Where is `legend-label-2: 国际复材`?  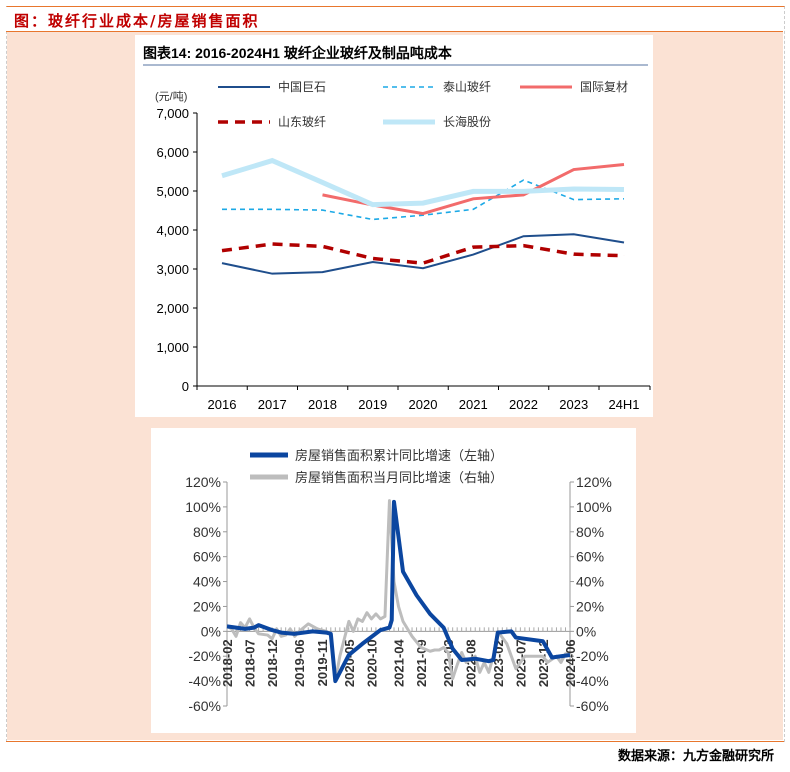 legend-label-2: 国际复材 is located at coordinates (604, 87).